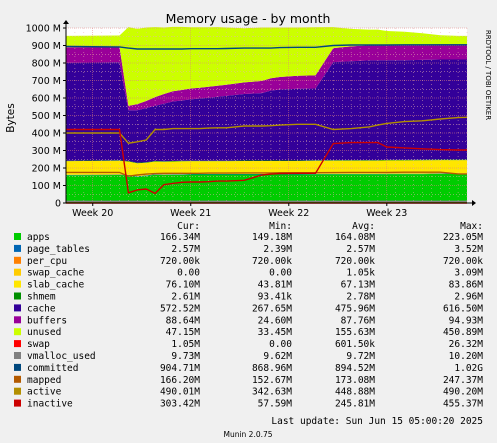 This screenshot has width=497, height=443. I want to click on legend-header-min: Min:, so click(280, 226).